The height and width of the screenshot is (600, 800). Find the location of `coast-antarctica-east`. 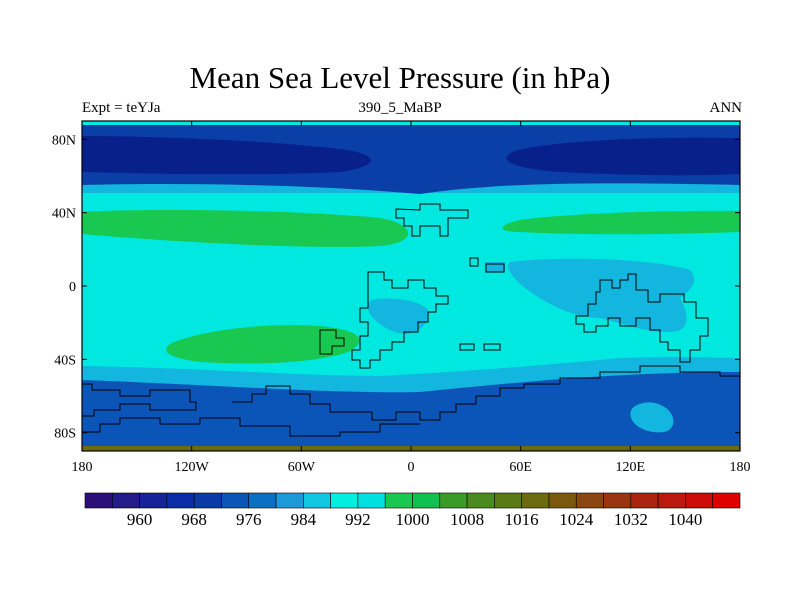

coast-antarctica-east is located at coordinates (486, 393).